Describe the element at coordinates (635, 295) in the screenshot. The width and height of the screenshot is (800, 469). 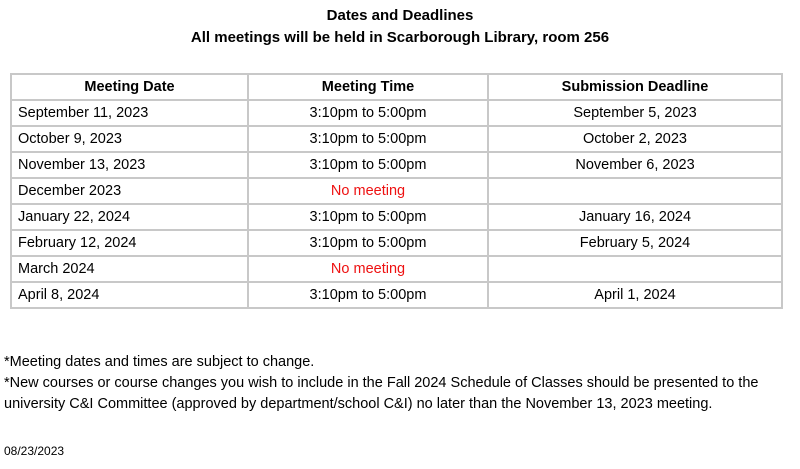
I see `submission-deadline-cell: April 1, 2024` at that location.